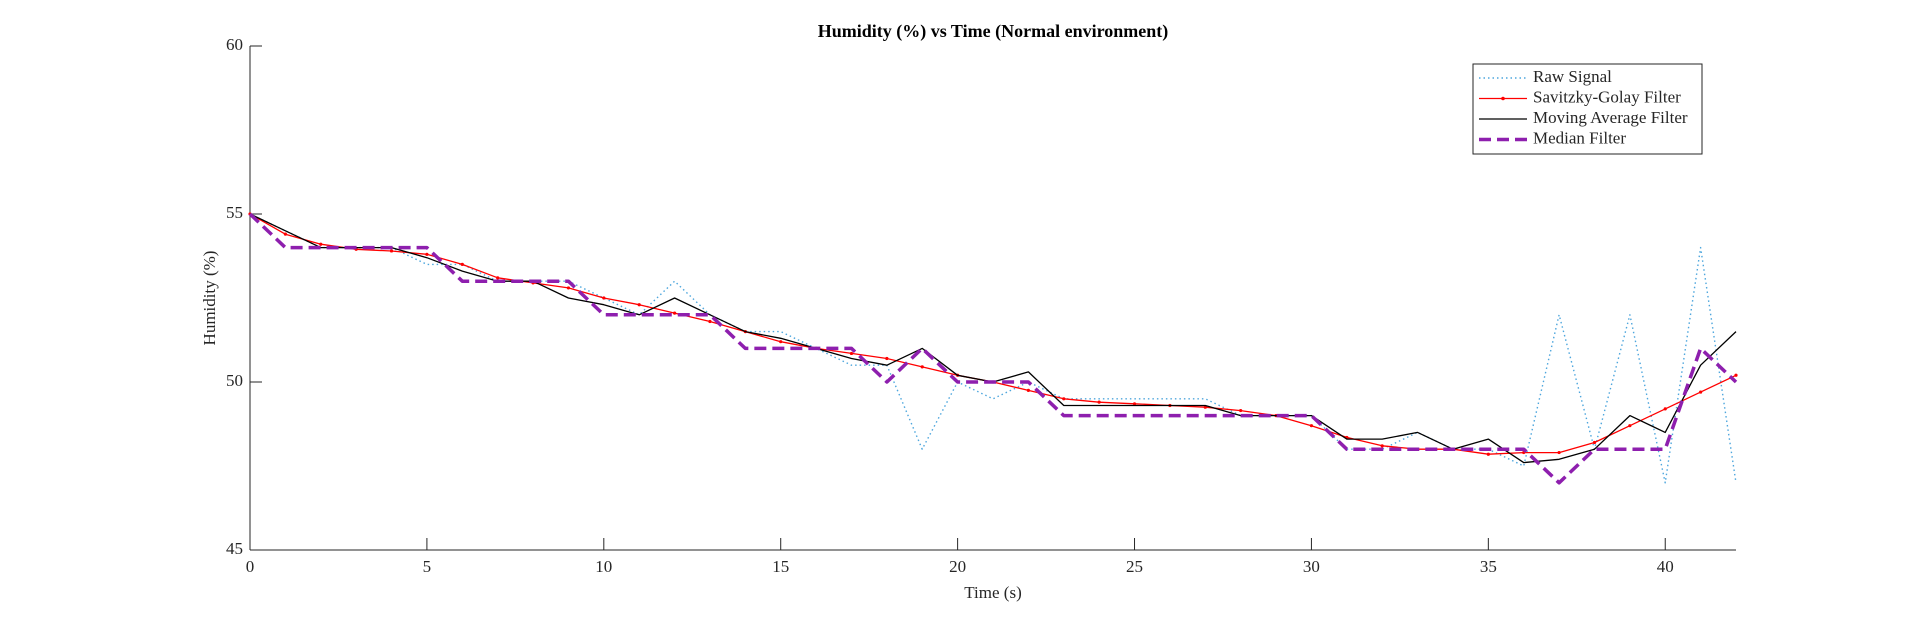 Image resolution: width=1920 pixels, height=618 pixels. Describe the element at coordinates (234, 380) in the screenshot. I see `y-tick-label: 50` at that location.